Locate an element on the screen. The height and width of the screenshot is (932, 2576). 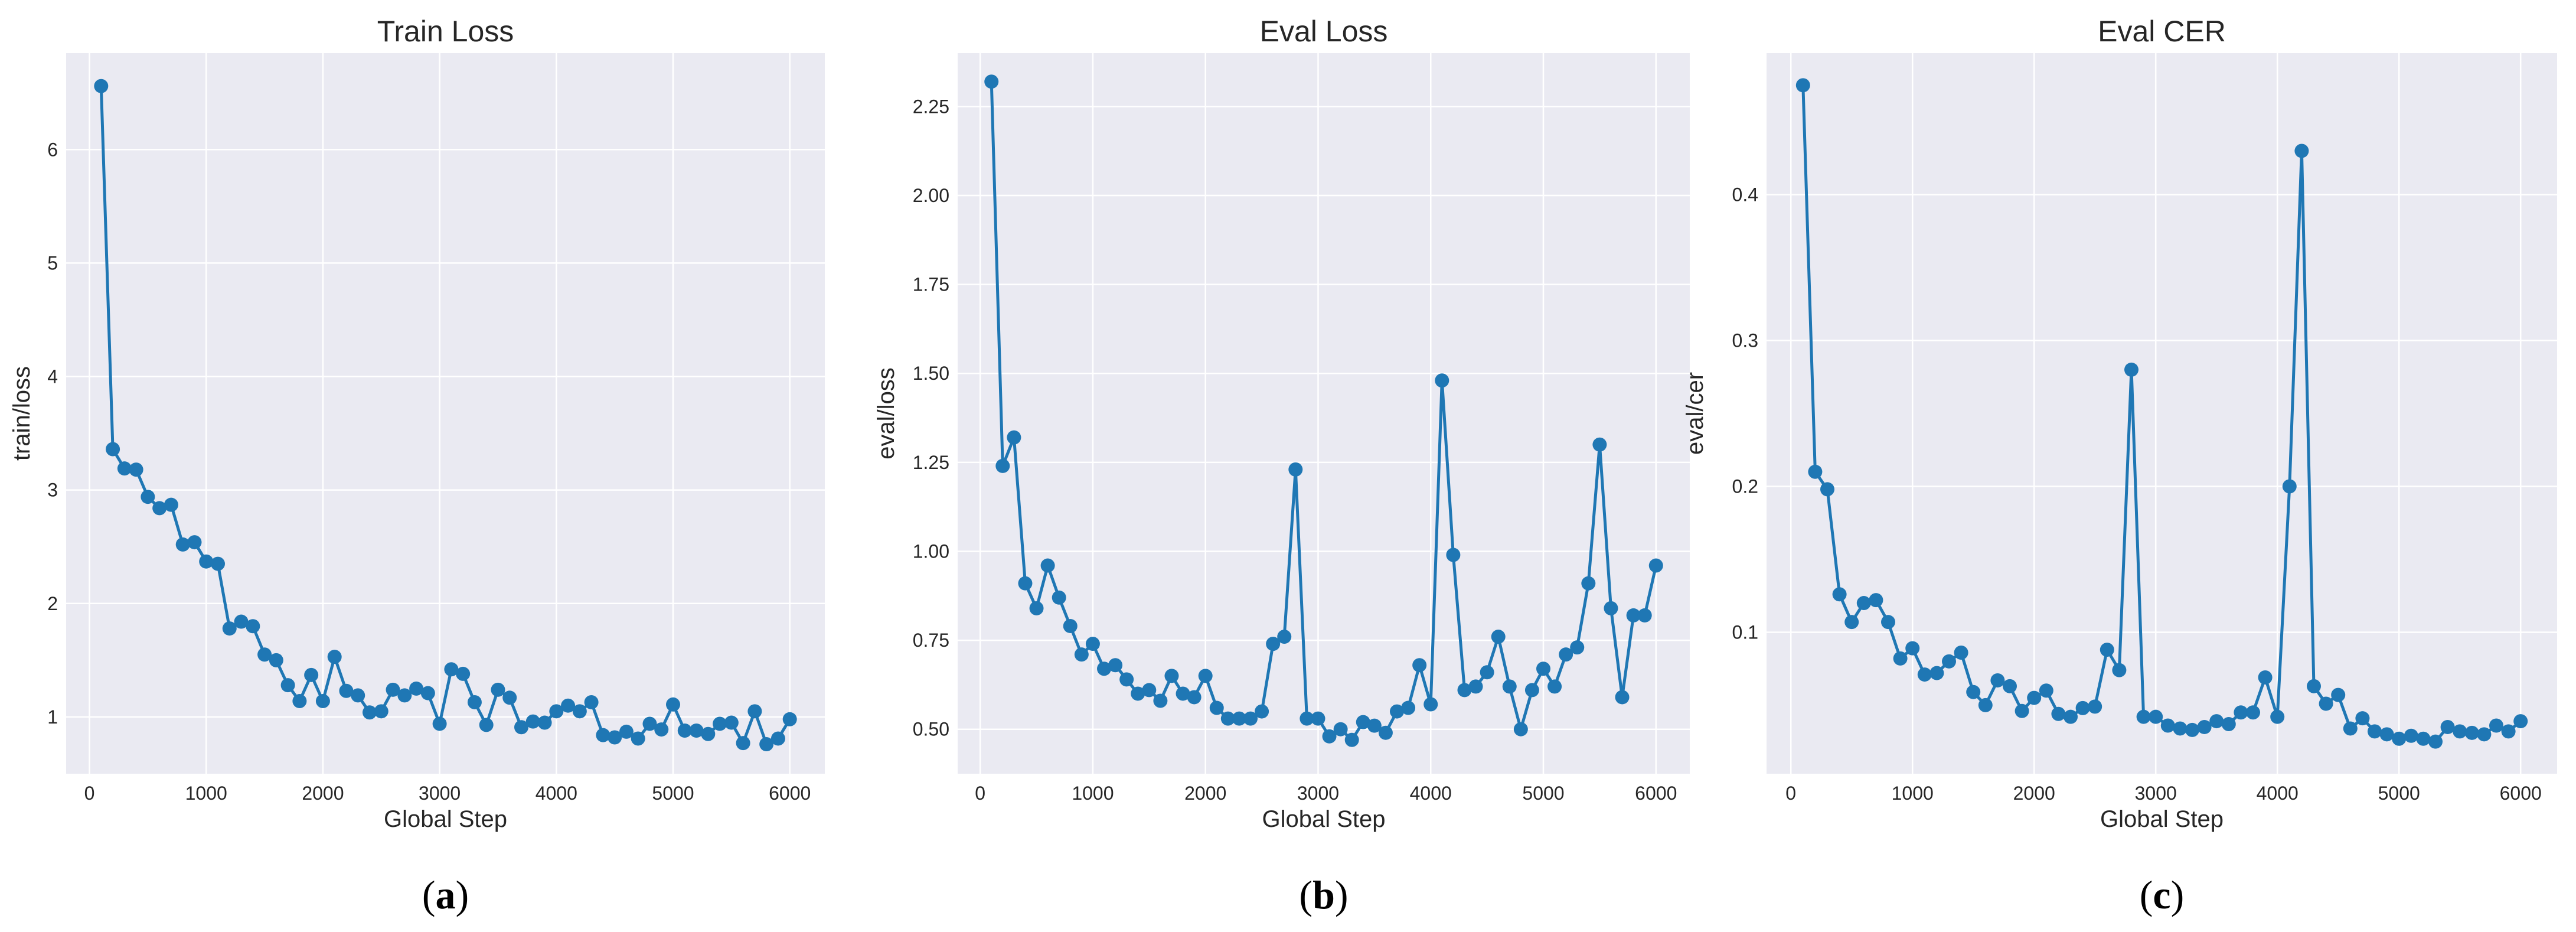
x-tick-label: 4000 is located at coordinates (2278, 793).